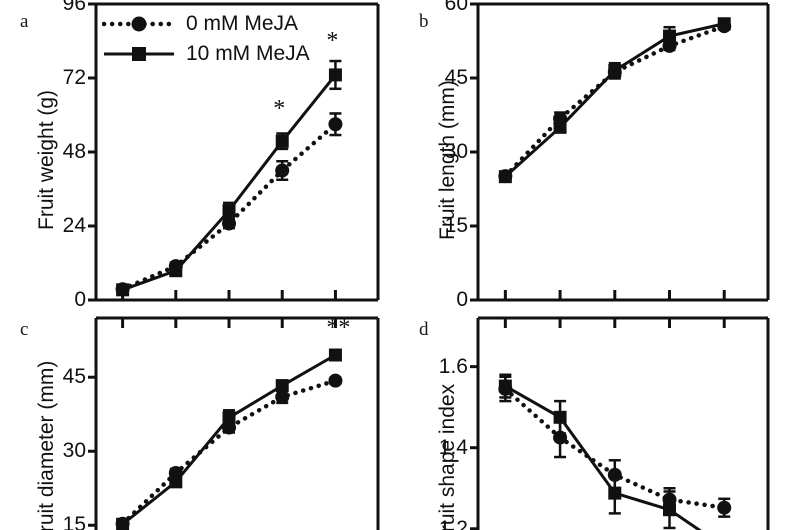 Image resolution: width=800 pixels, height=530 pixels. I want to click on ytick-label-c-2: 45, so click(74, 377).